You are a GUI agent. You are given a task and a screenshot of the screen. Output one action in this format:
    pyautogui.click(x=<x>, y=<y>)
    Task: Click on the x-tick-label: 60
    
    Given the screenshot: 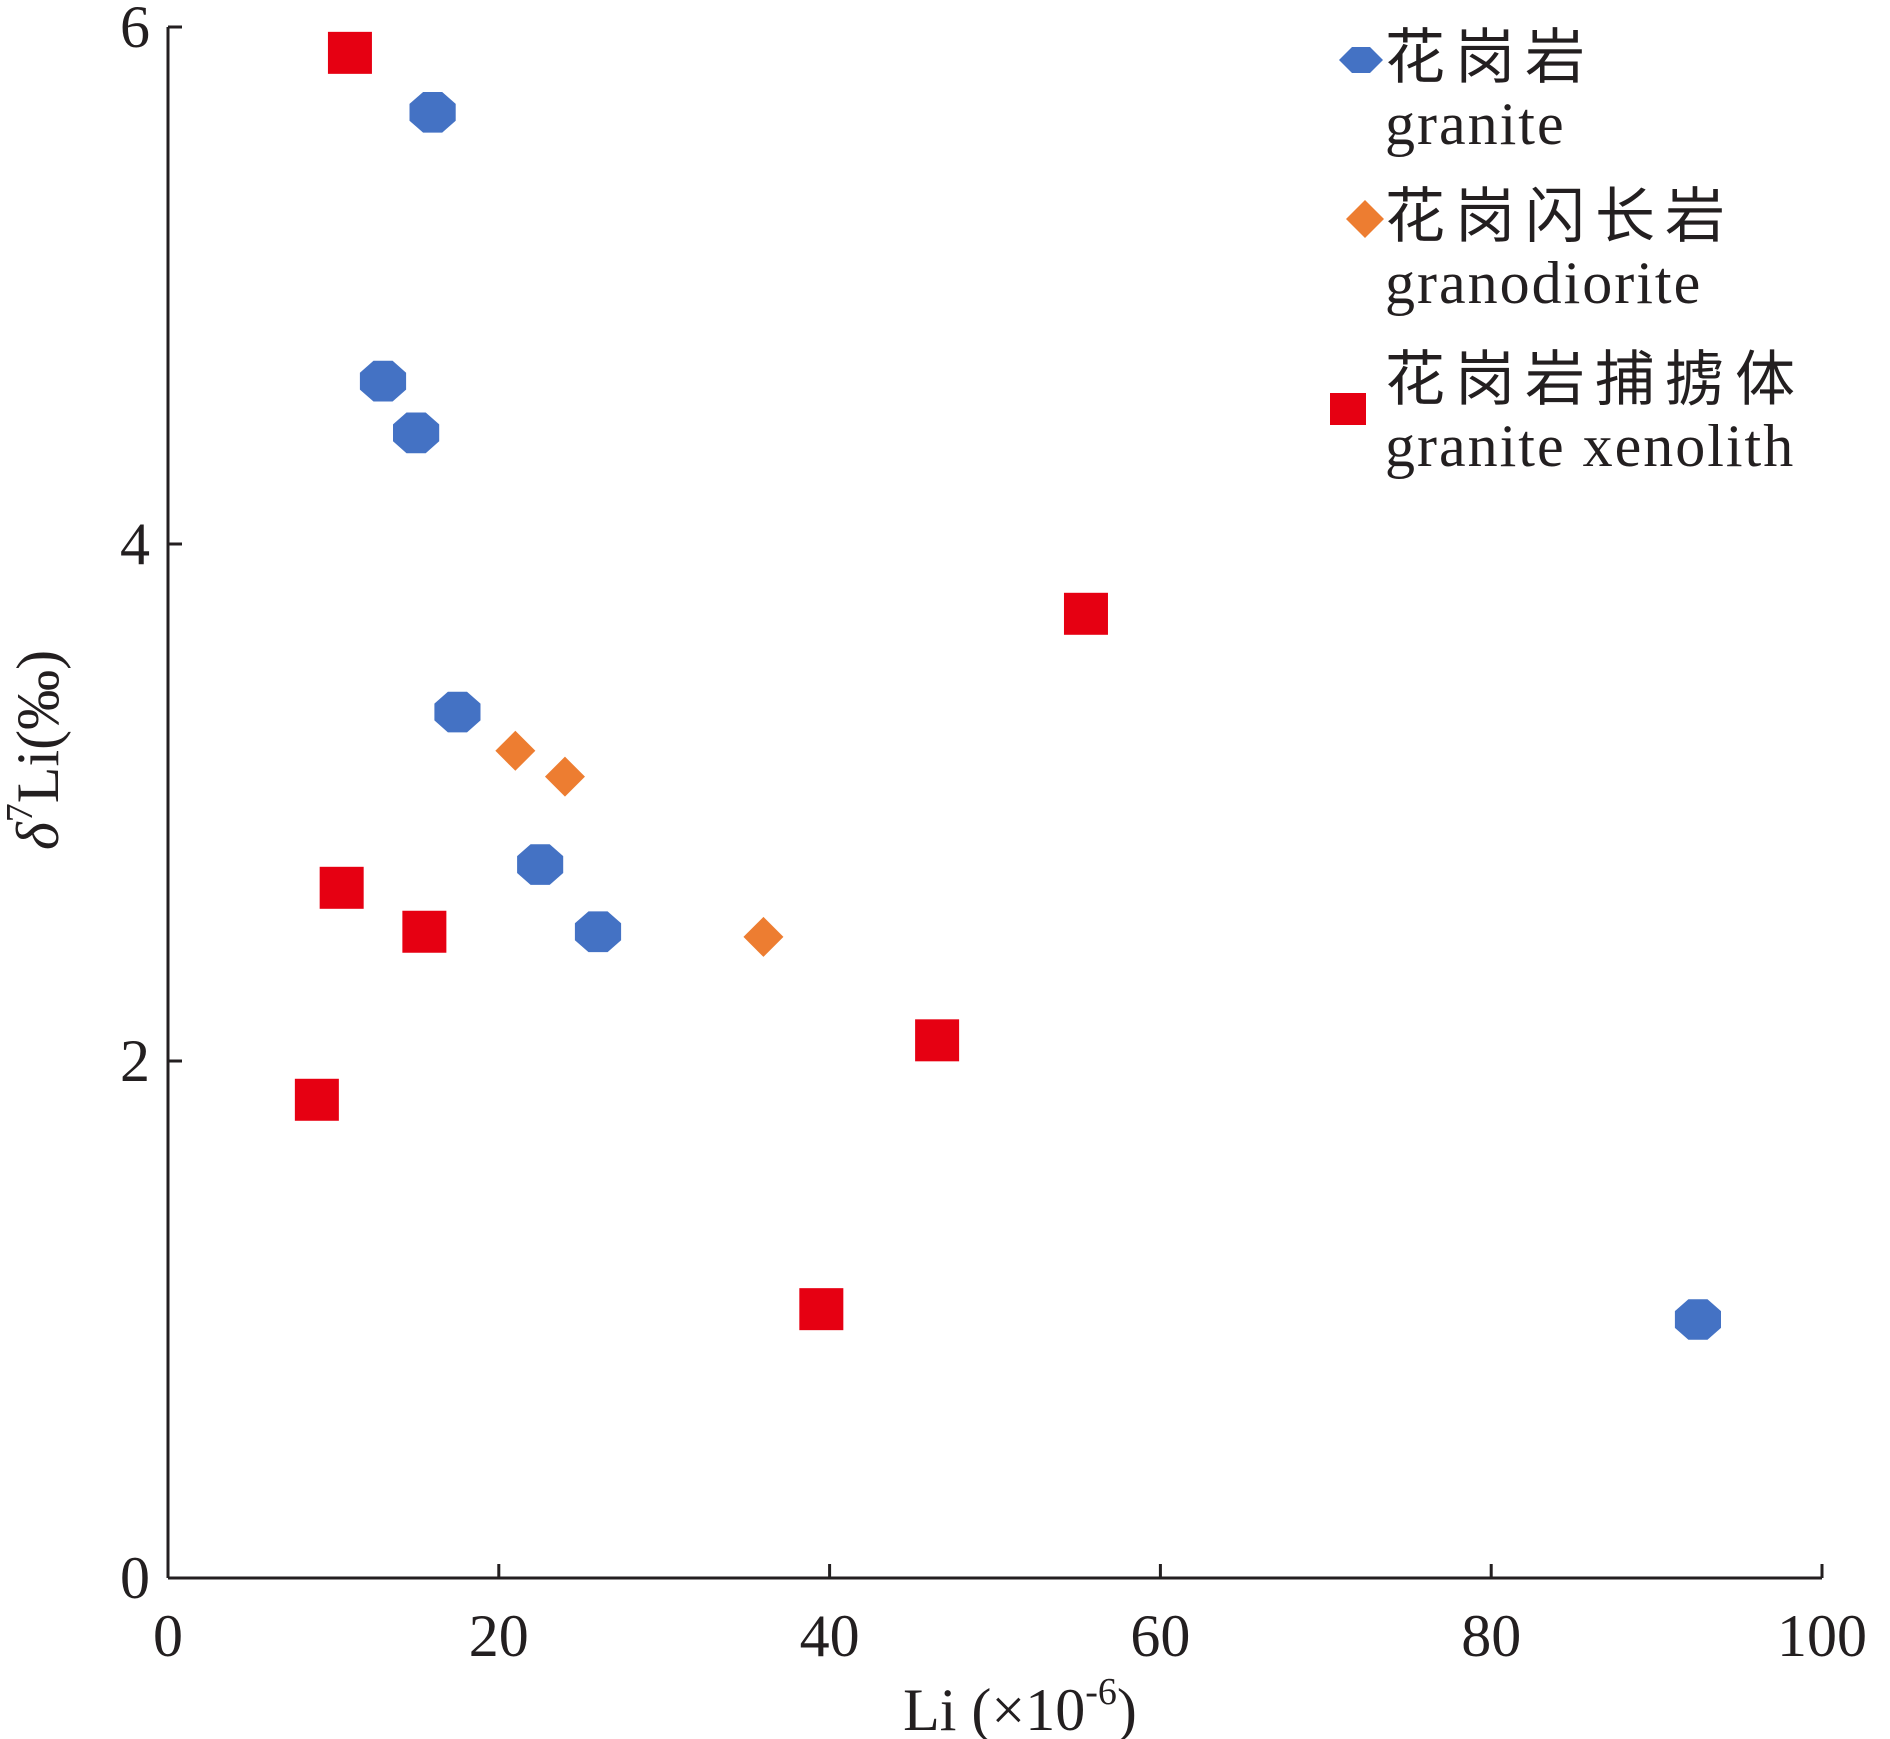 What is the action you would take?
    pyautogui.click(x=1160, y=1636)
    